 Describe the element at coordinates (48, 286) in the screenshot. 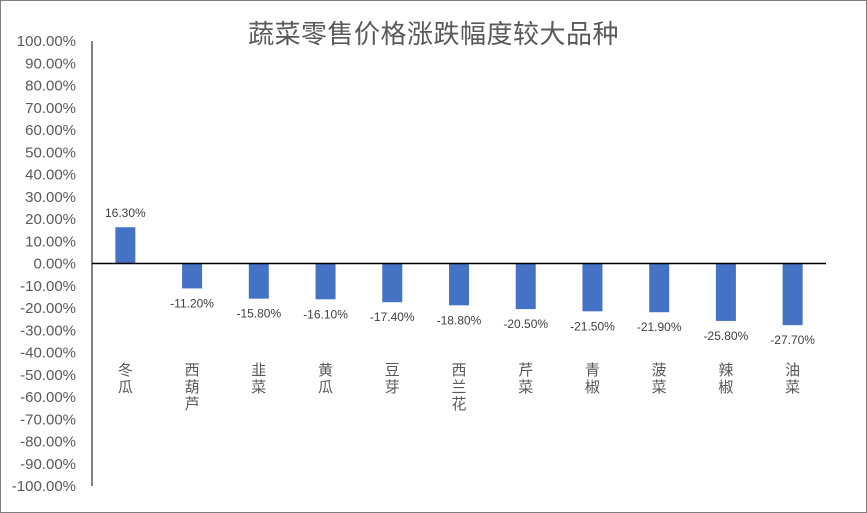

I see `y-tick-label: -10.00%` at that location.